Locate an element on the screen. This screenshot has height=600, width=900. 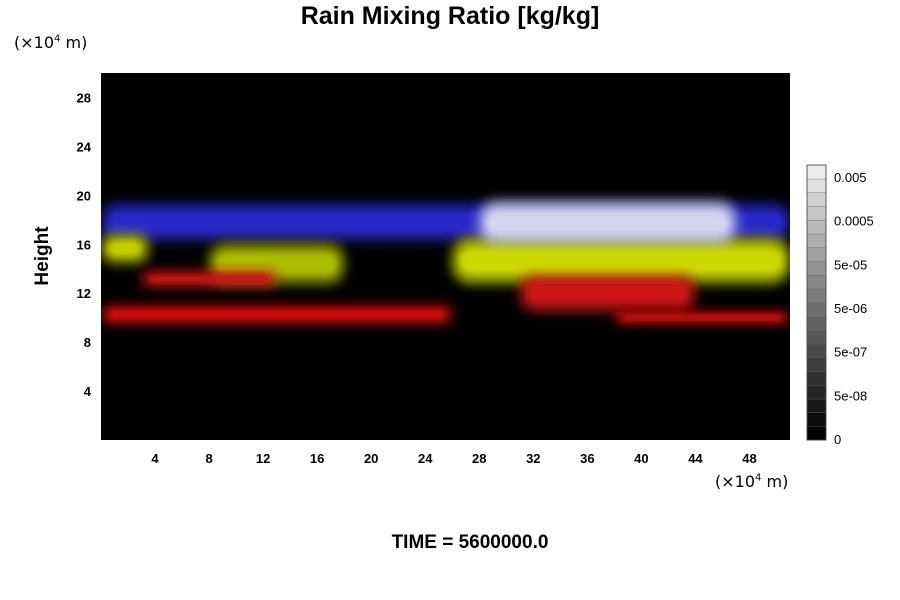
x-tick-label: 16 is located at coordinates (317, 458).